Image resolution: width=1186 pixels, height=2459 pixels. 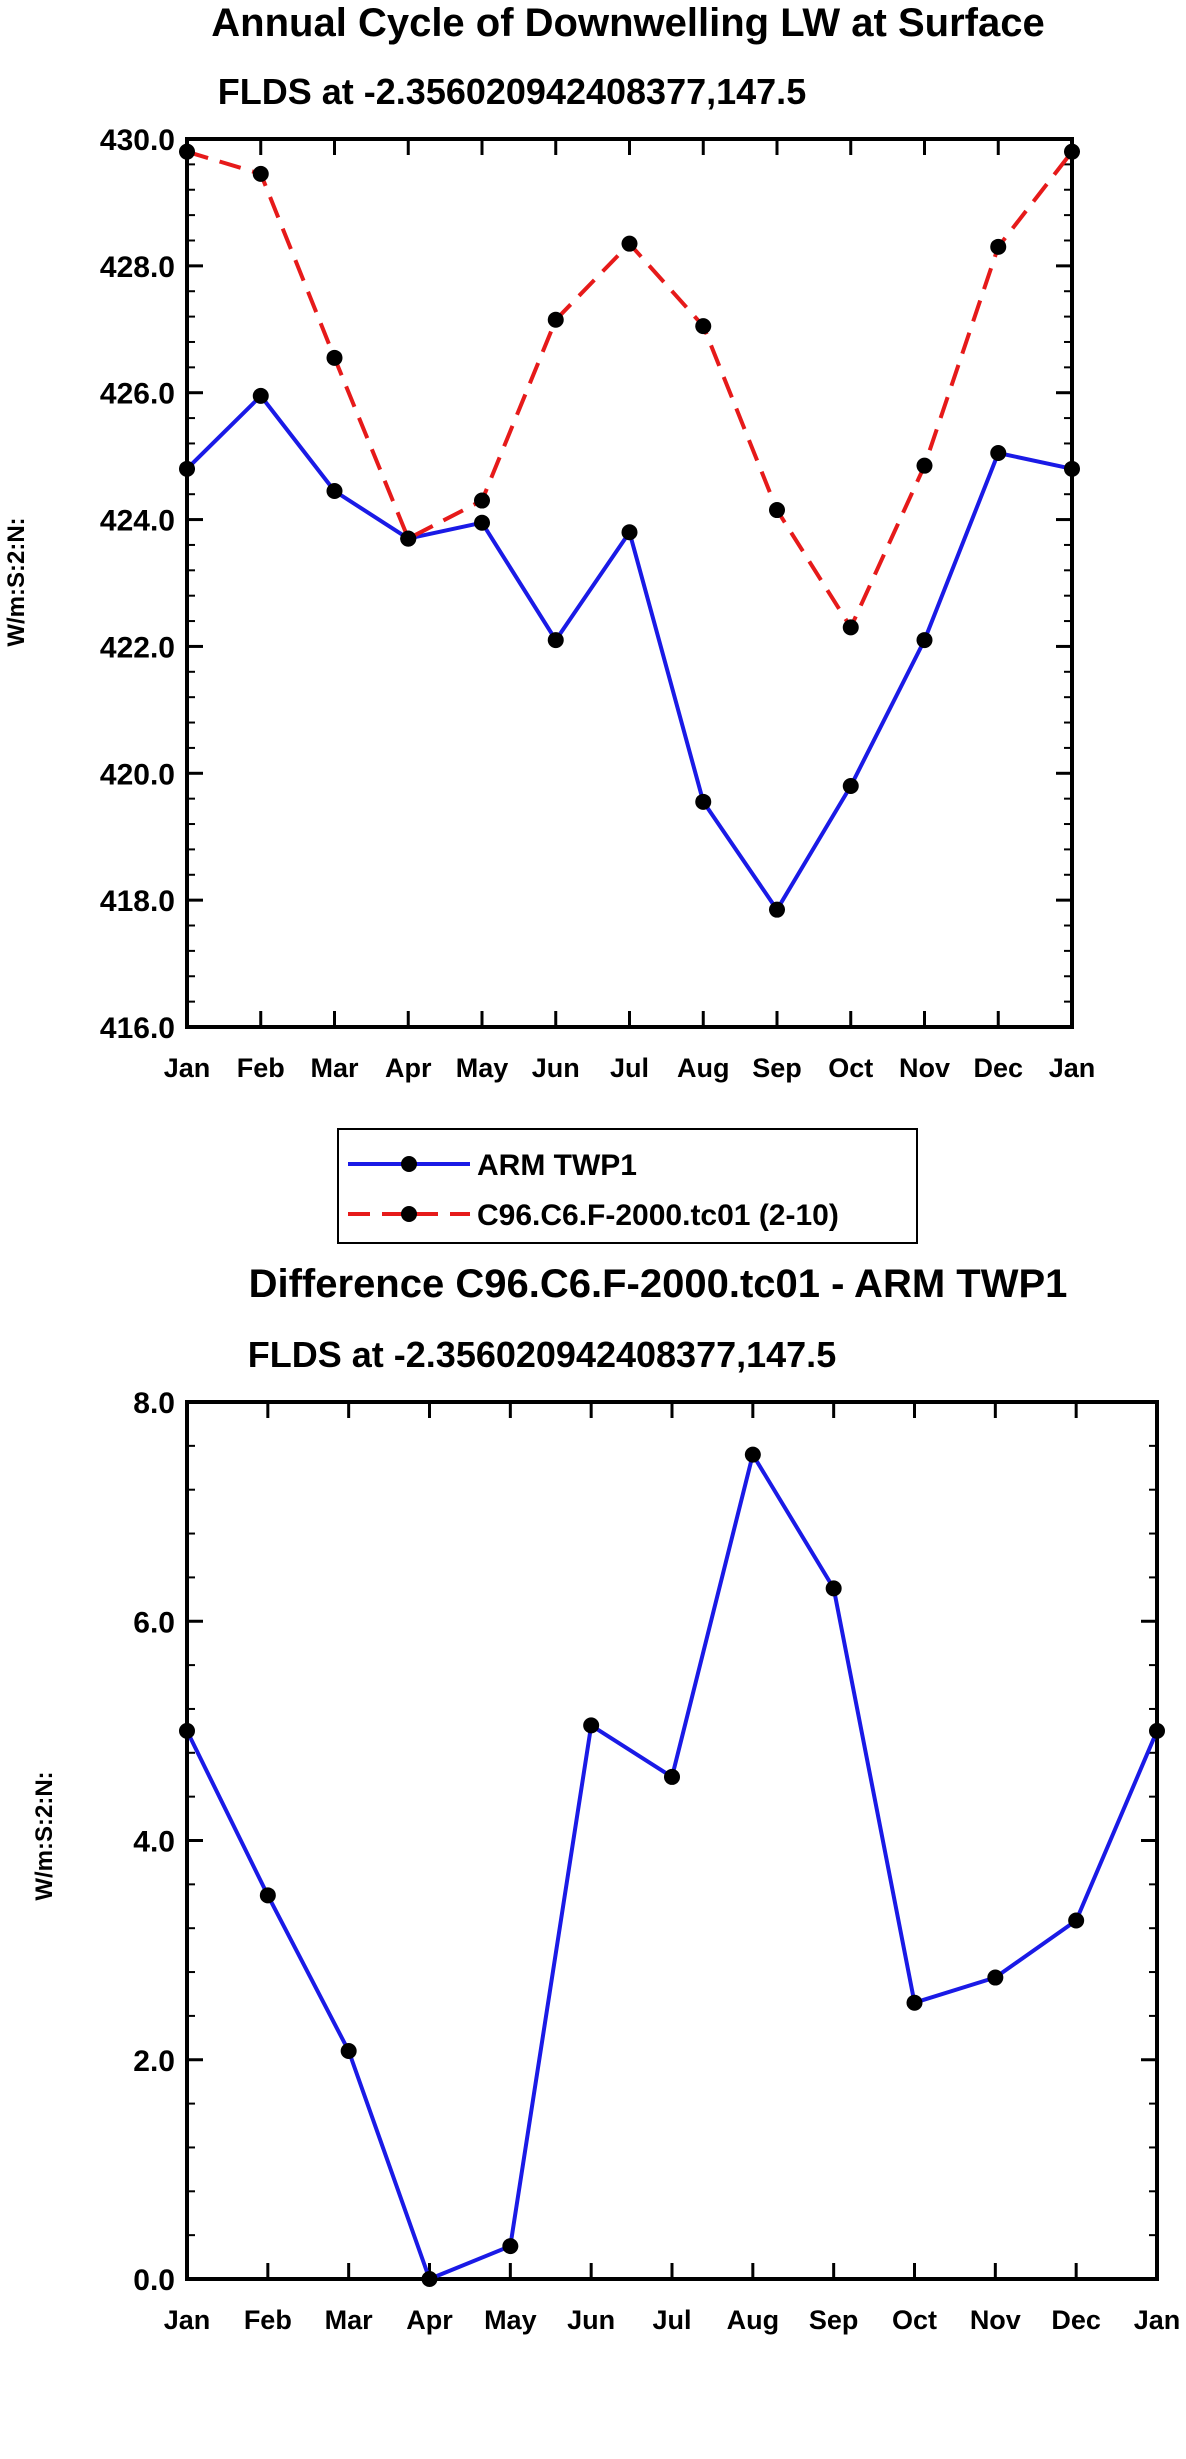 What do you see at coordinates (349, 2320) in the screenshot?
I see `c2-xtick-label-mar-2: Mar` at bounding box center [349, 2320].